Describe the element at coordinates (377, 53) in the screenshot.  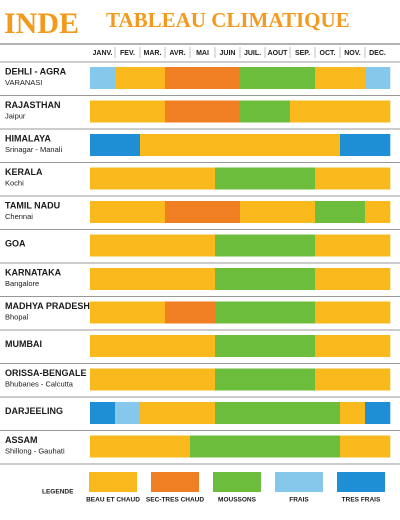
I see `month-label: DEC.` at that location.